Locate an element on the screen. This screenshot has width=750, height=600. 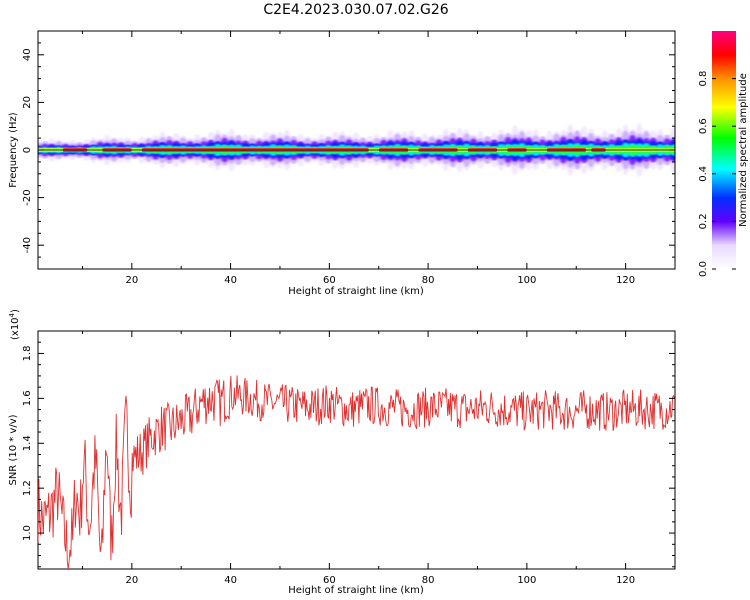
colorbar-tick-label: 0.2 is located at coordinates (703, 221).